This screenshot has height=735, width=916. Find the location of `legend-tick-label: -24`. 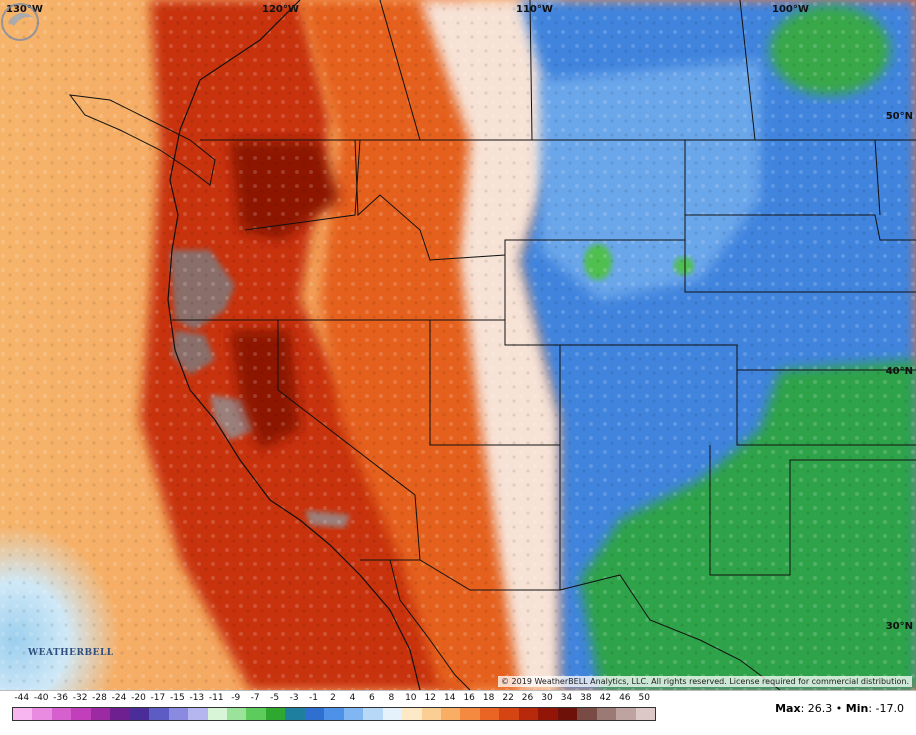

legend-tick-label: -24 is located at coordinates (119, 698).